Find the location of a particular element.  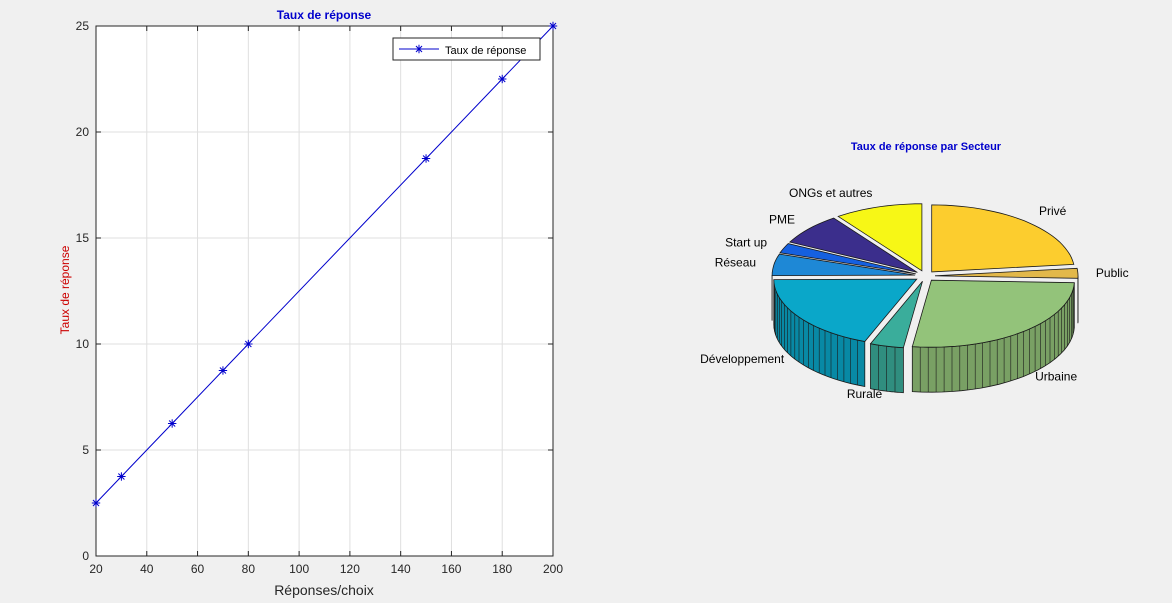

pie-slice-label: Urbaine is located at coordinates (1056, 376).